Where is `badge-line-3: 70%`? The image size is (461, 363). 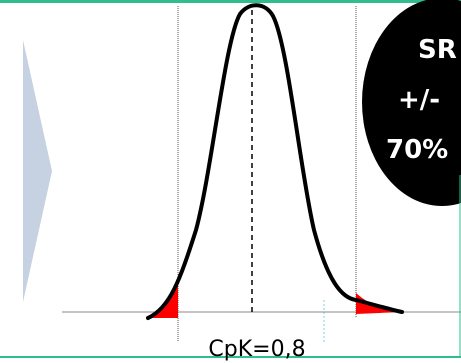
badge-line-3: 70% is located at coordinates (417, 150).